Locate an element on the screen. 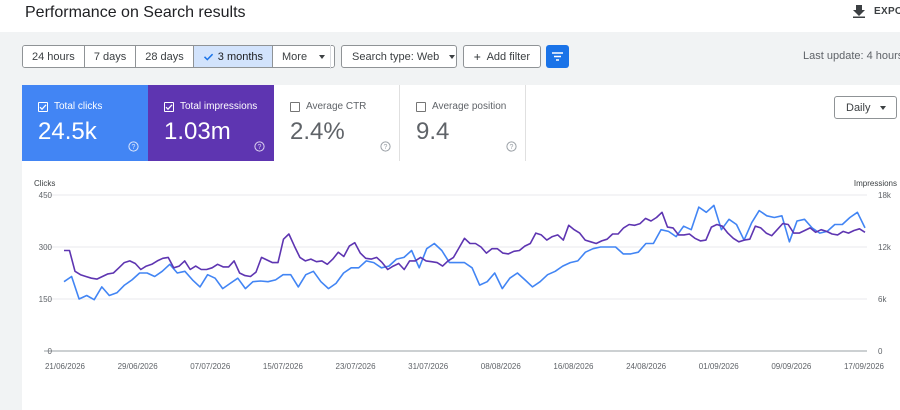 Image resolution: width=900 pixels, height=410 pixels. metric-card-average-ctr: Average CTR 2.4% ? is located at coordinates (337, 123).